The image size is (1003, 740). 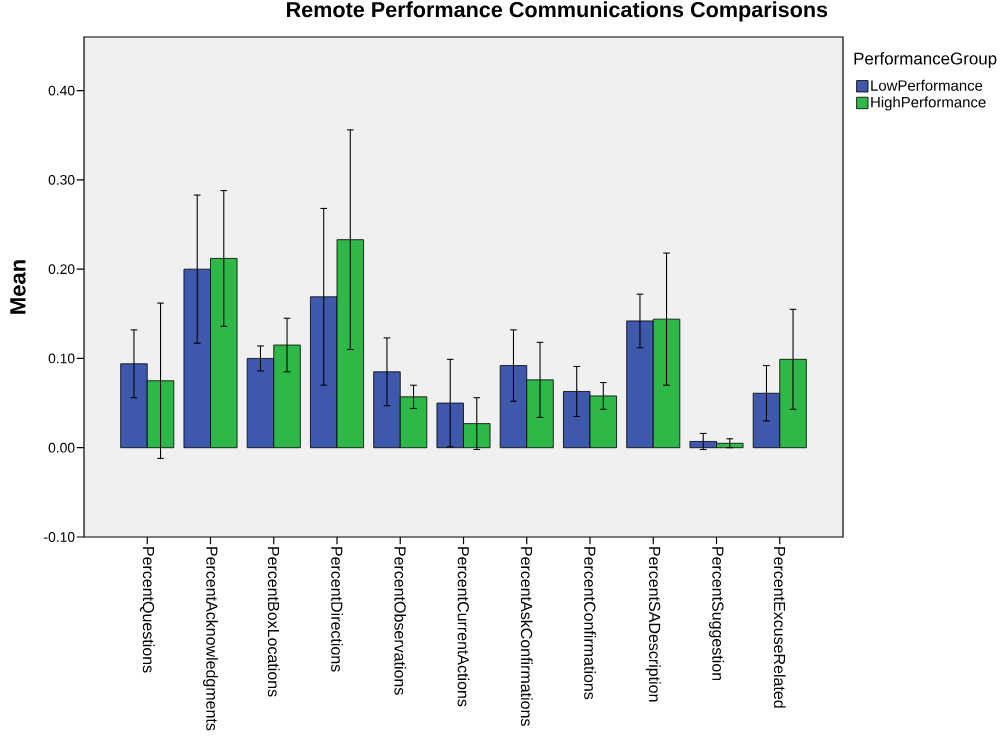 I want to click on y-axis-title: Mean, so click(x=18, y=287).